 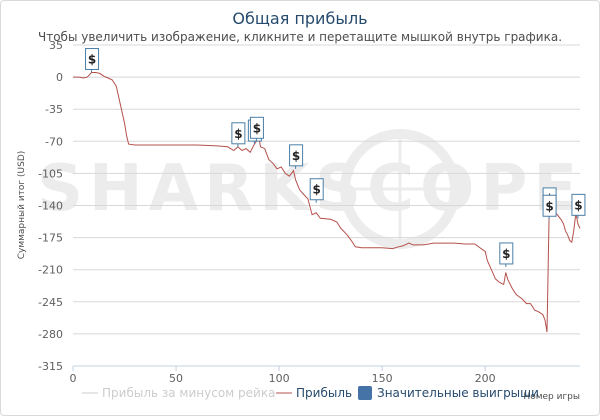 I want to click on y-tick-label: -245, so click(x=50, y=302).